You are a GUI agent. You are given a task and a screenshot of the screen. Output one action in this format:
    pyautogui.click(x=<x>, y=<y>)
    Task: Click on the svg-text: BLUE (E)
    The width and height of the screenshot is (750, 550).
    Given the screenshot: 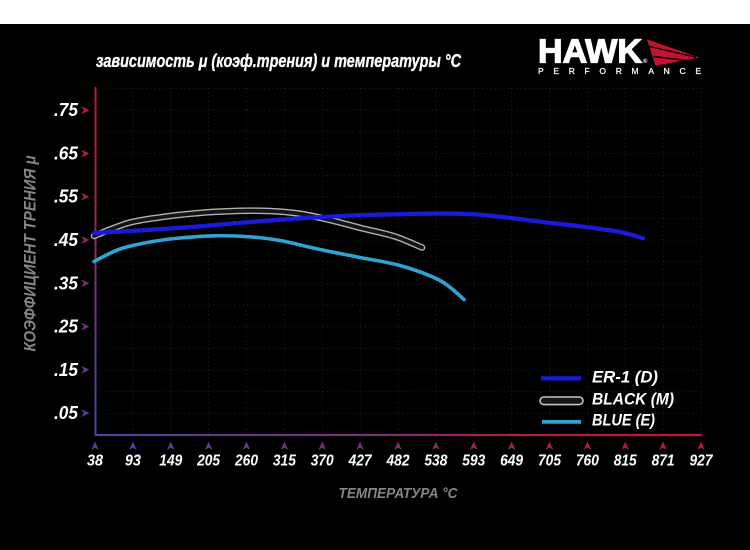 What is the action you would take?
    pyautogui.click(x=623, y=420)
    